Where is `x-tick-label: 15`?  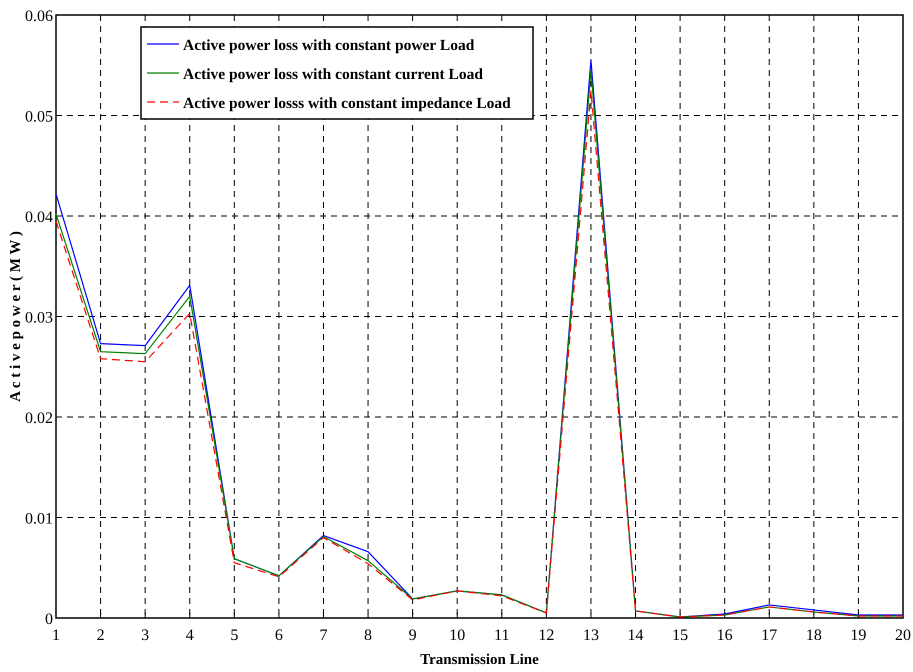
x-tick-label: 15 is located at coordinates (680, 635).